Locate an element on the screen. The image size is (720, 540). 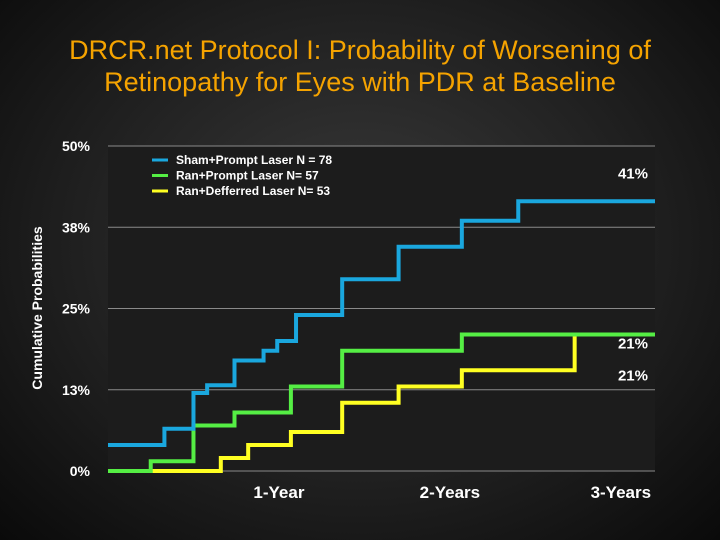
end-label-2: 21% is located at coordinates (633, 376).